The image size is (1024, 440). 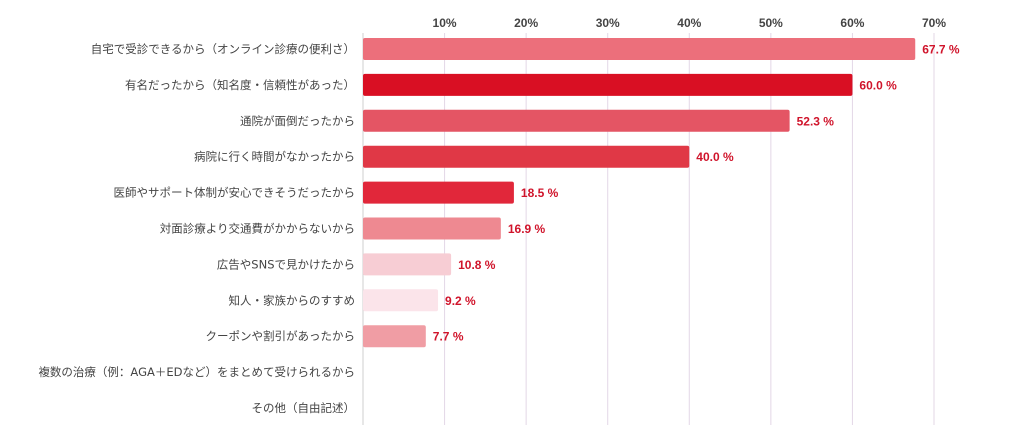 What do you see at coordinates (934, 23) in the screenshot?
I see `x-tick-label: 70%` at bounding box center [934, 23].